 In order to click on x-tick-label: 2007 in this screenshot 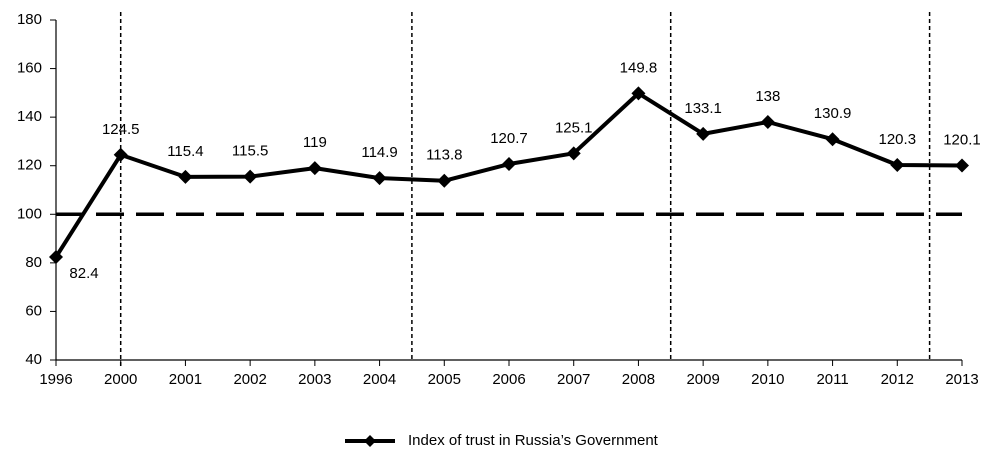, I will do `click(573, 379)`.